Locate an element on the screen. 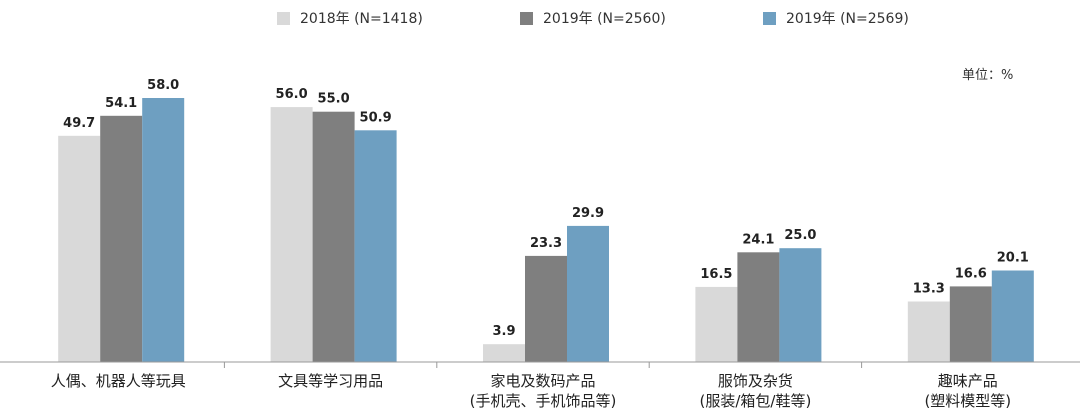  value-label-series2-cat4: 20.1 is located at coordinates (1013, 258).